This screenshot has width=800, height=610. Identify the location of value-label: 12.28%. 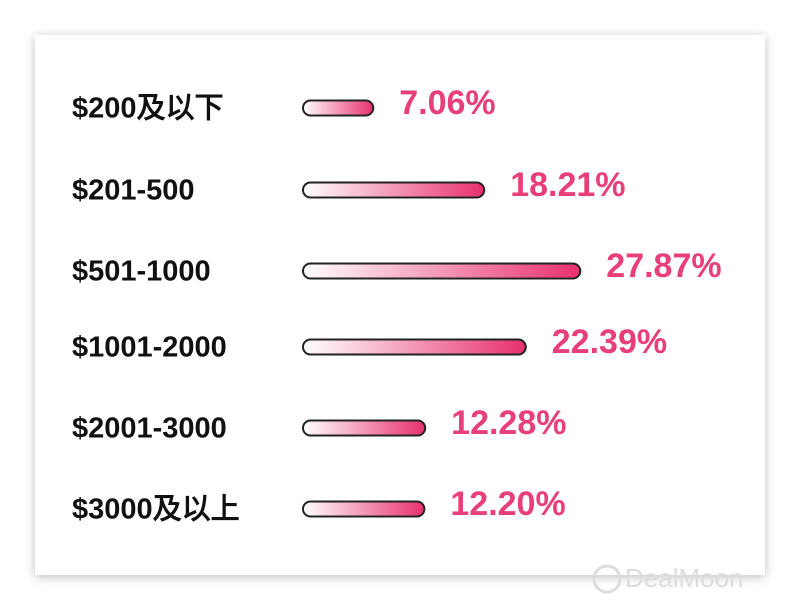
(508, 423).